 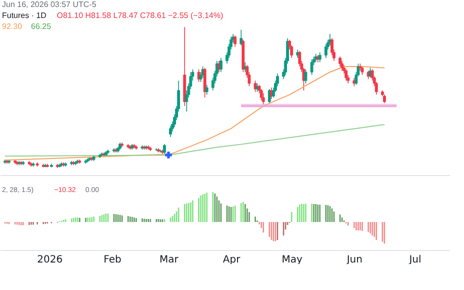 What do you see at coordinates (24, 15) in the screenshot?
I see `chart-title: Futures · 1D` at bounding box center [24, 15].